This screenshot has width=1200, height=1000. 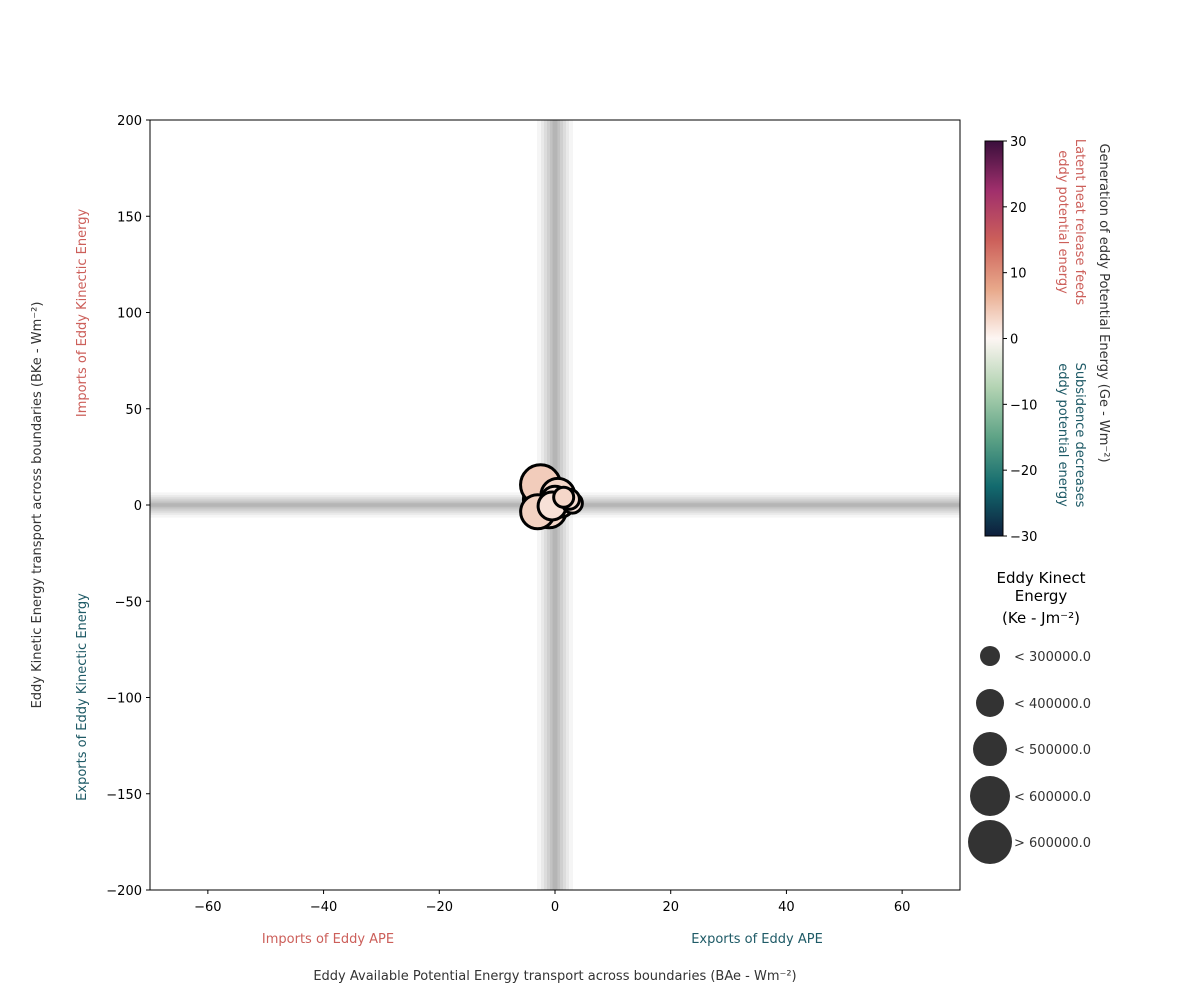 What do you see at coordinates (138, 506) in the screenshot?
I see `y-tick-label: 0` at bounding box center [138, 506].